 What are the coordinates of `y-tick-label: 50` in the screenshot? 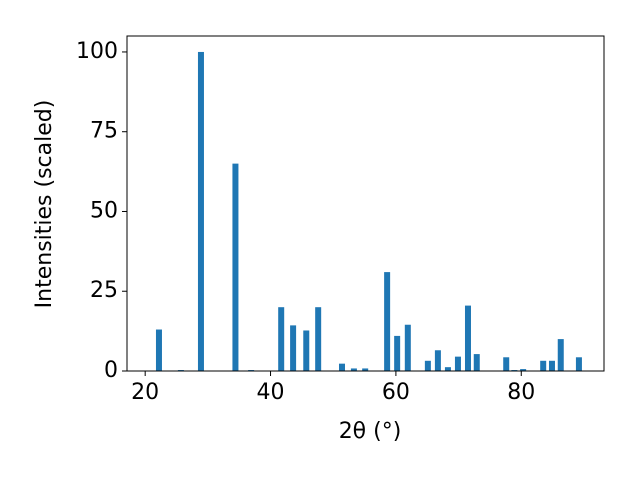 It's located at (104, 210).